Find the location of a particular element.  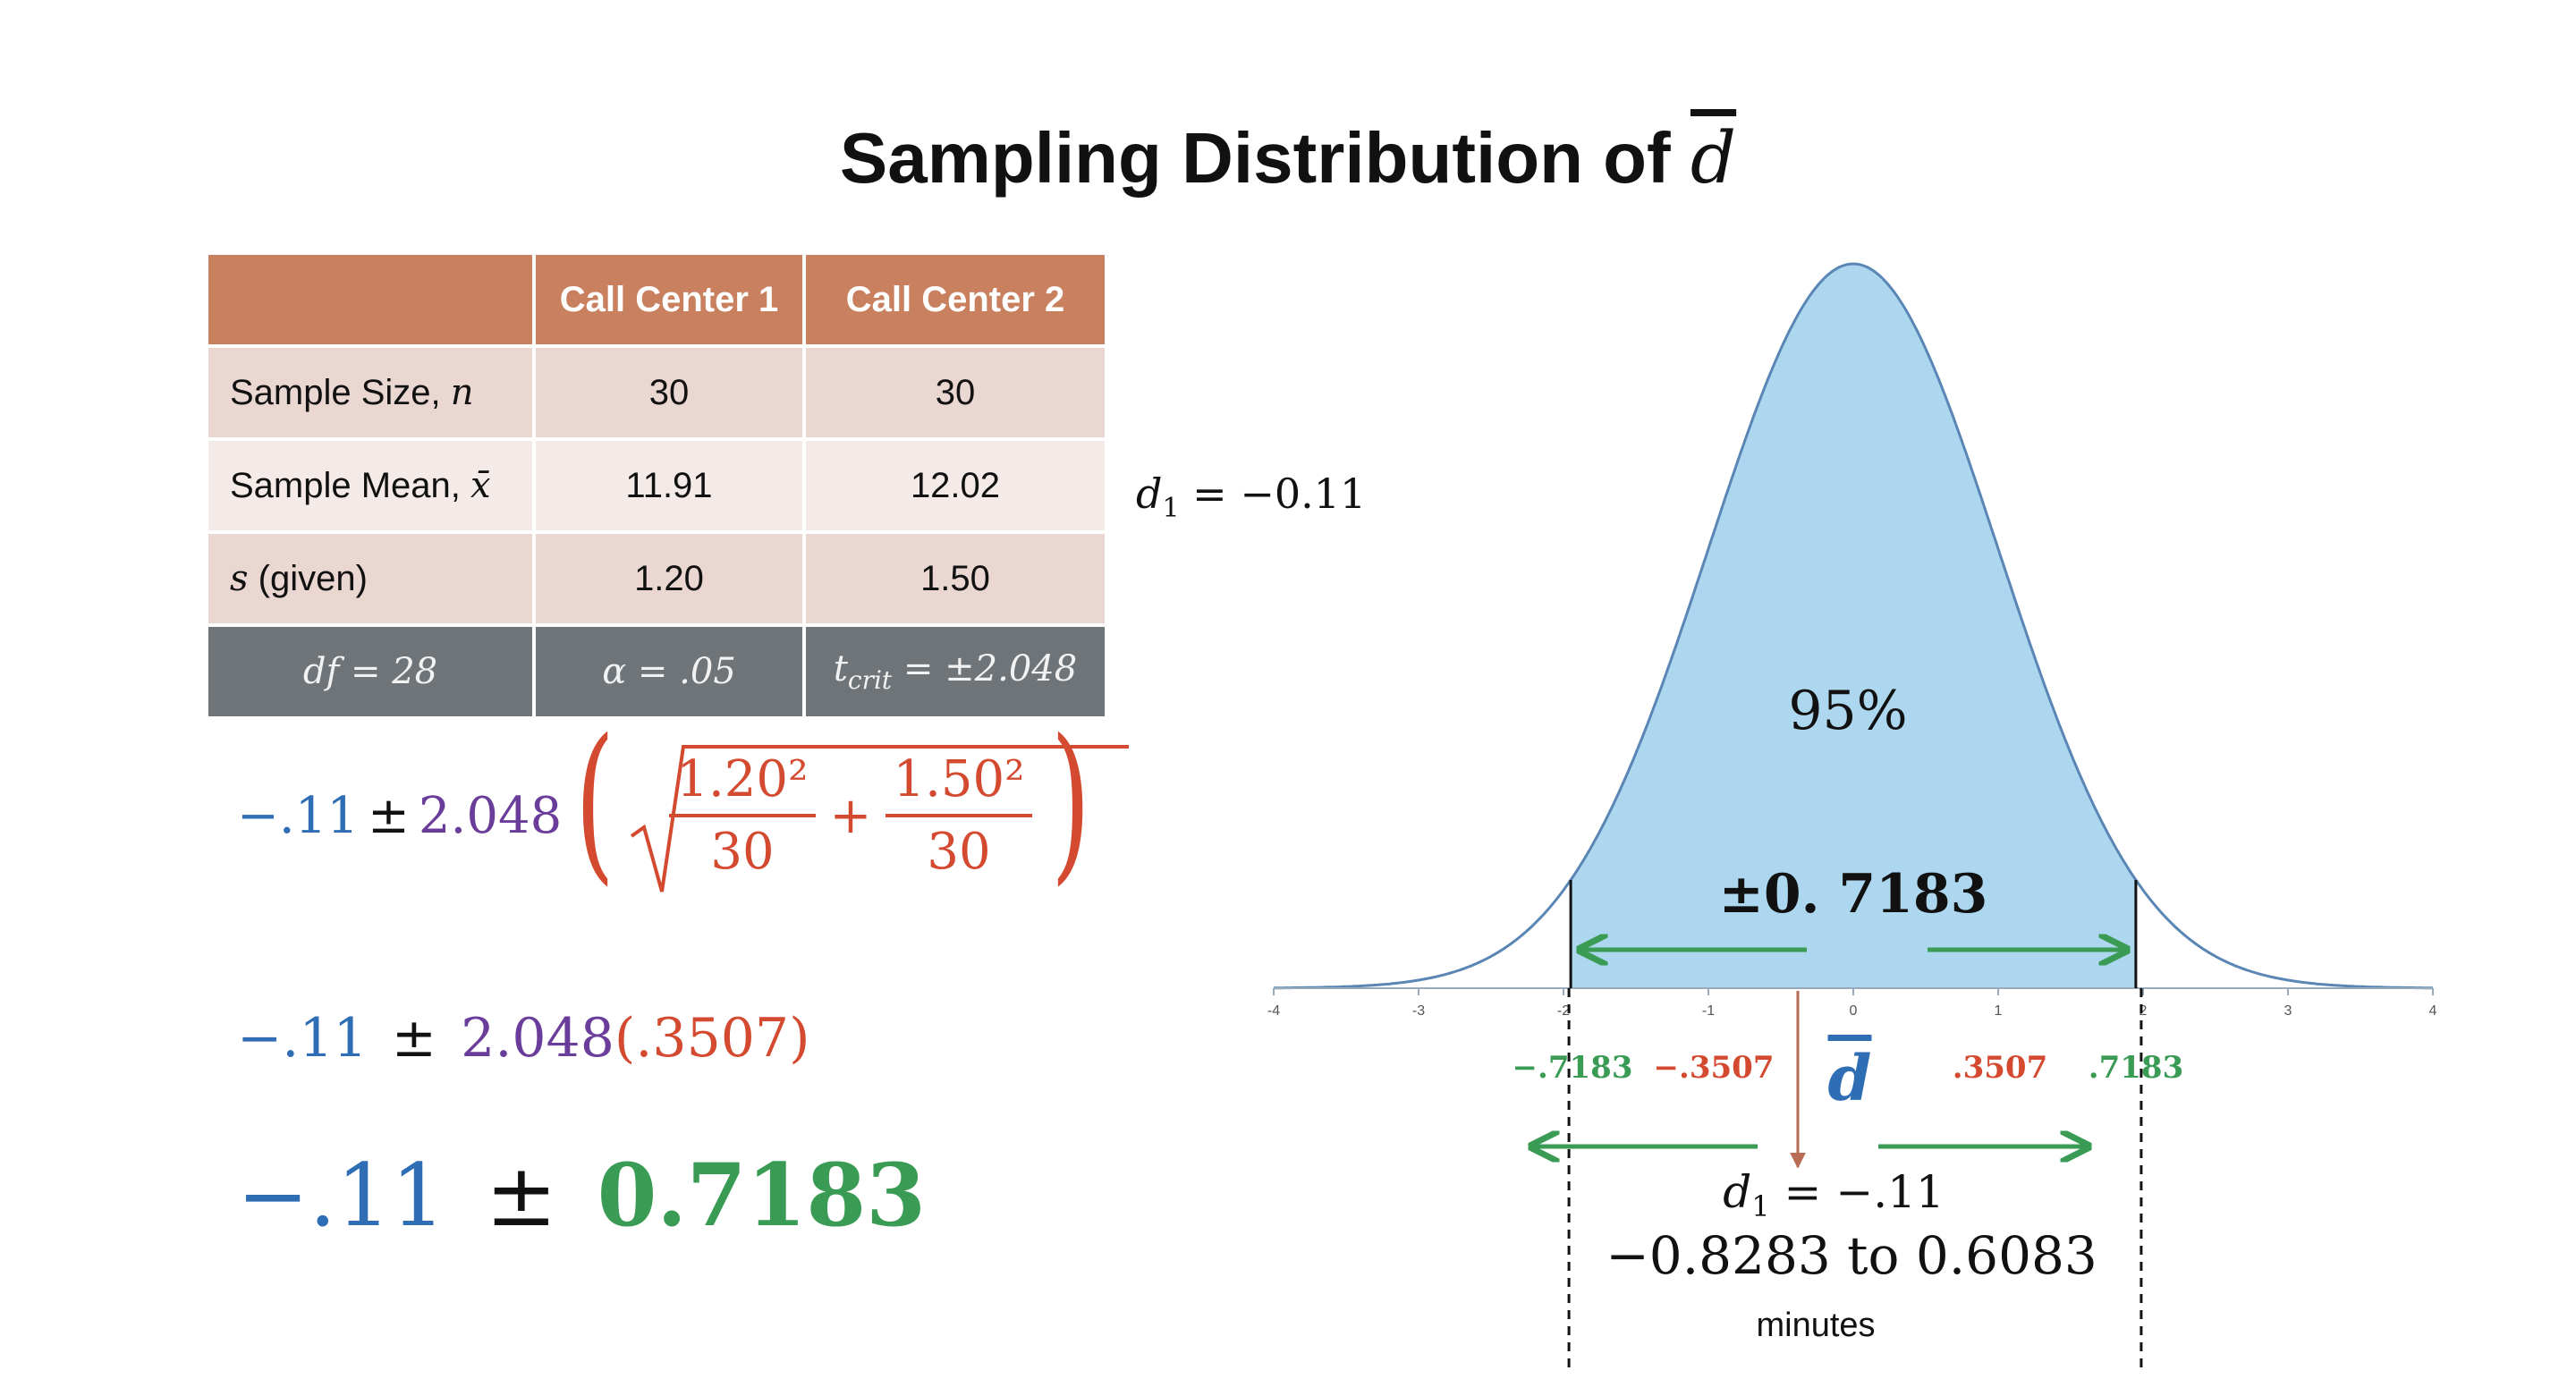

fraction-1: 1.20² 30 is located at coordinates (742, 815).